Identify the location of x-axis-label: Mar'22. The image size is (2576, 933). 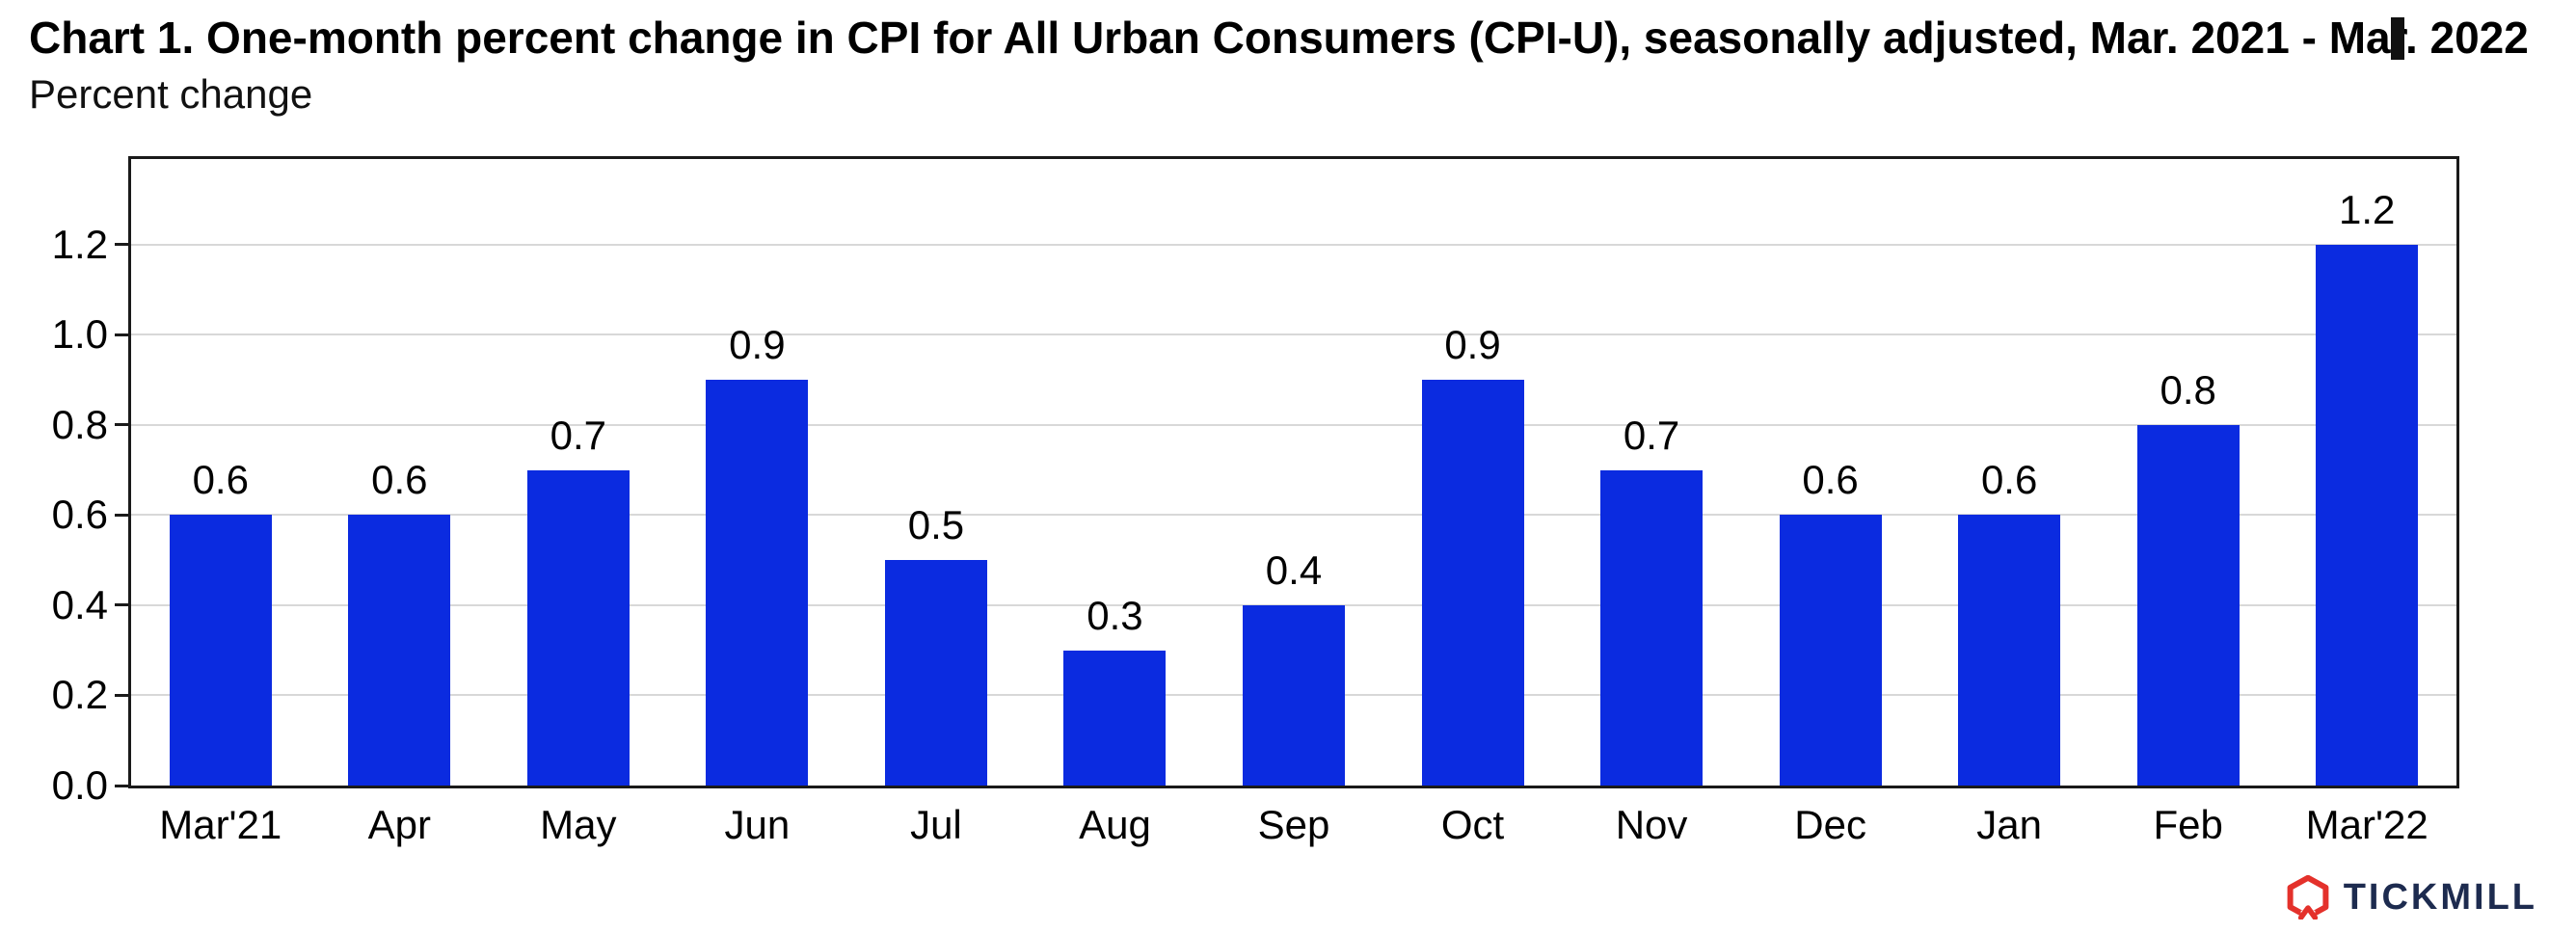
(2367, 824).